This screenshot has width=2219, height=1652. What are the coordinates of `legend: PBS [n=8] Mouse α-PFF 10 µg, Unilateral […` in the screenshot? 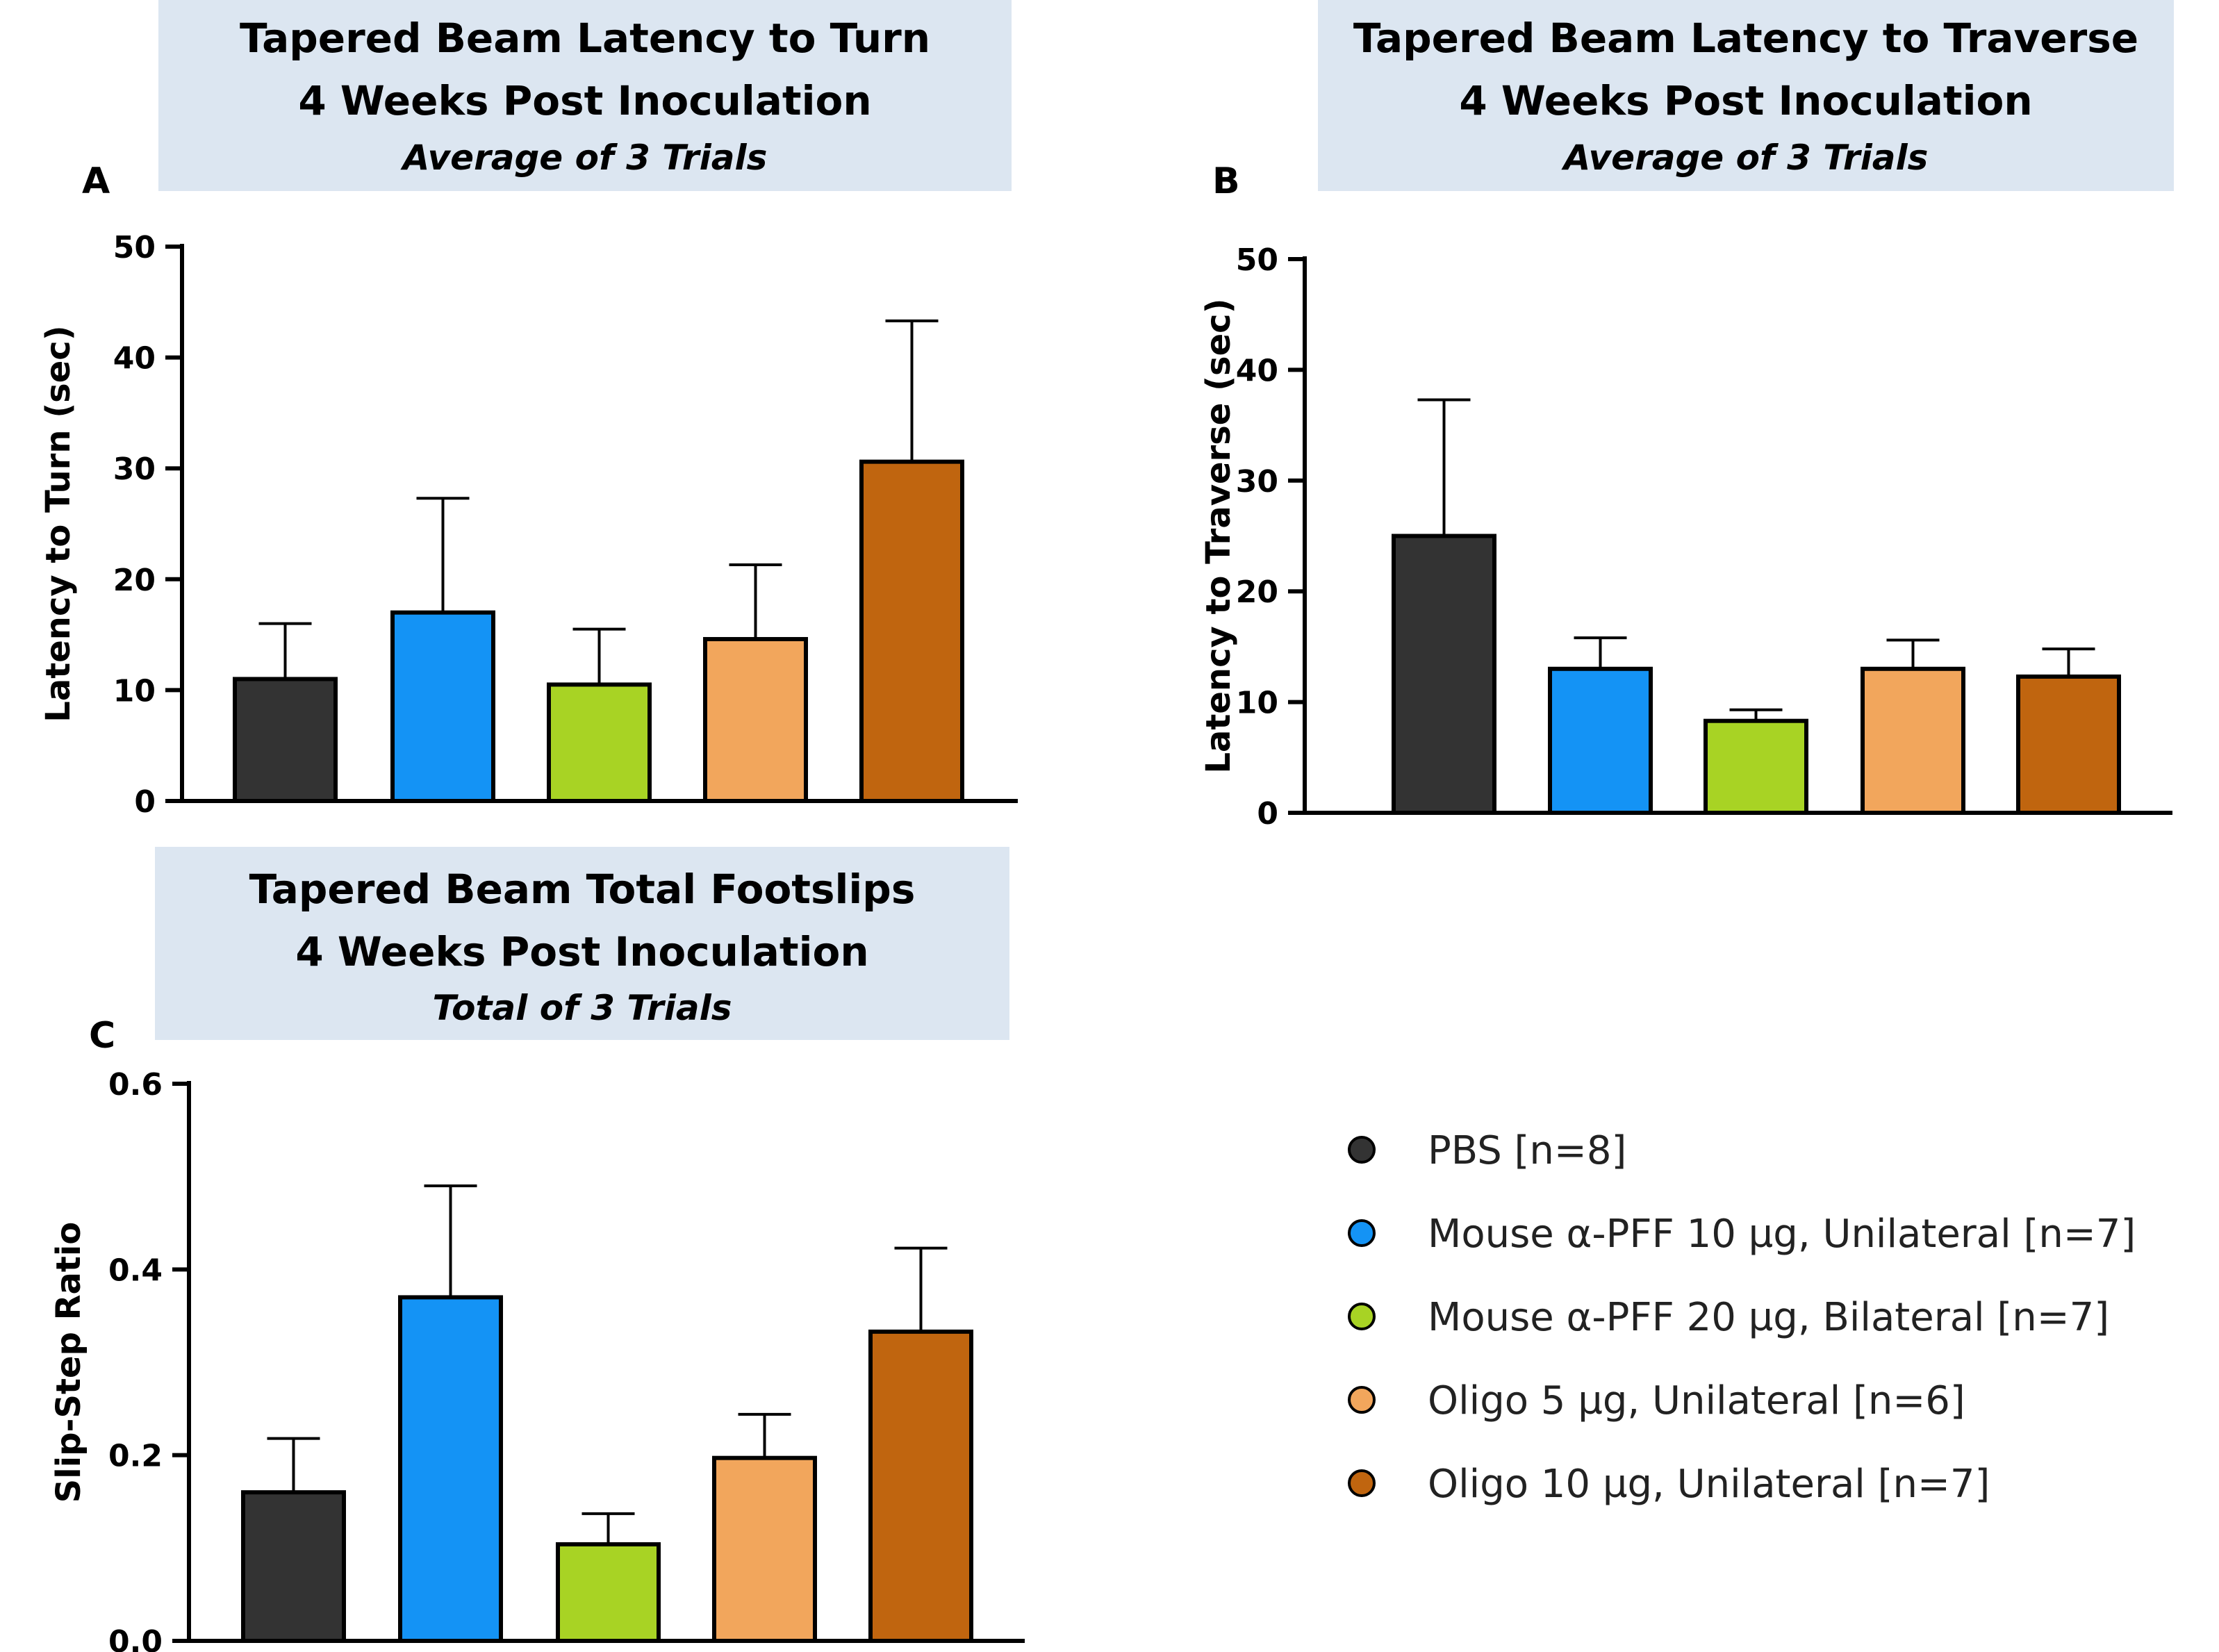 It's located at (1742, 1317).